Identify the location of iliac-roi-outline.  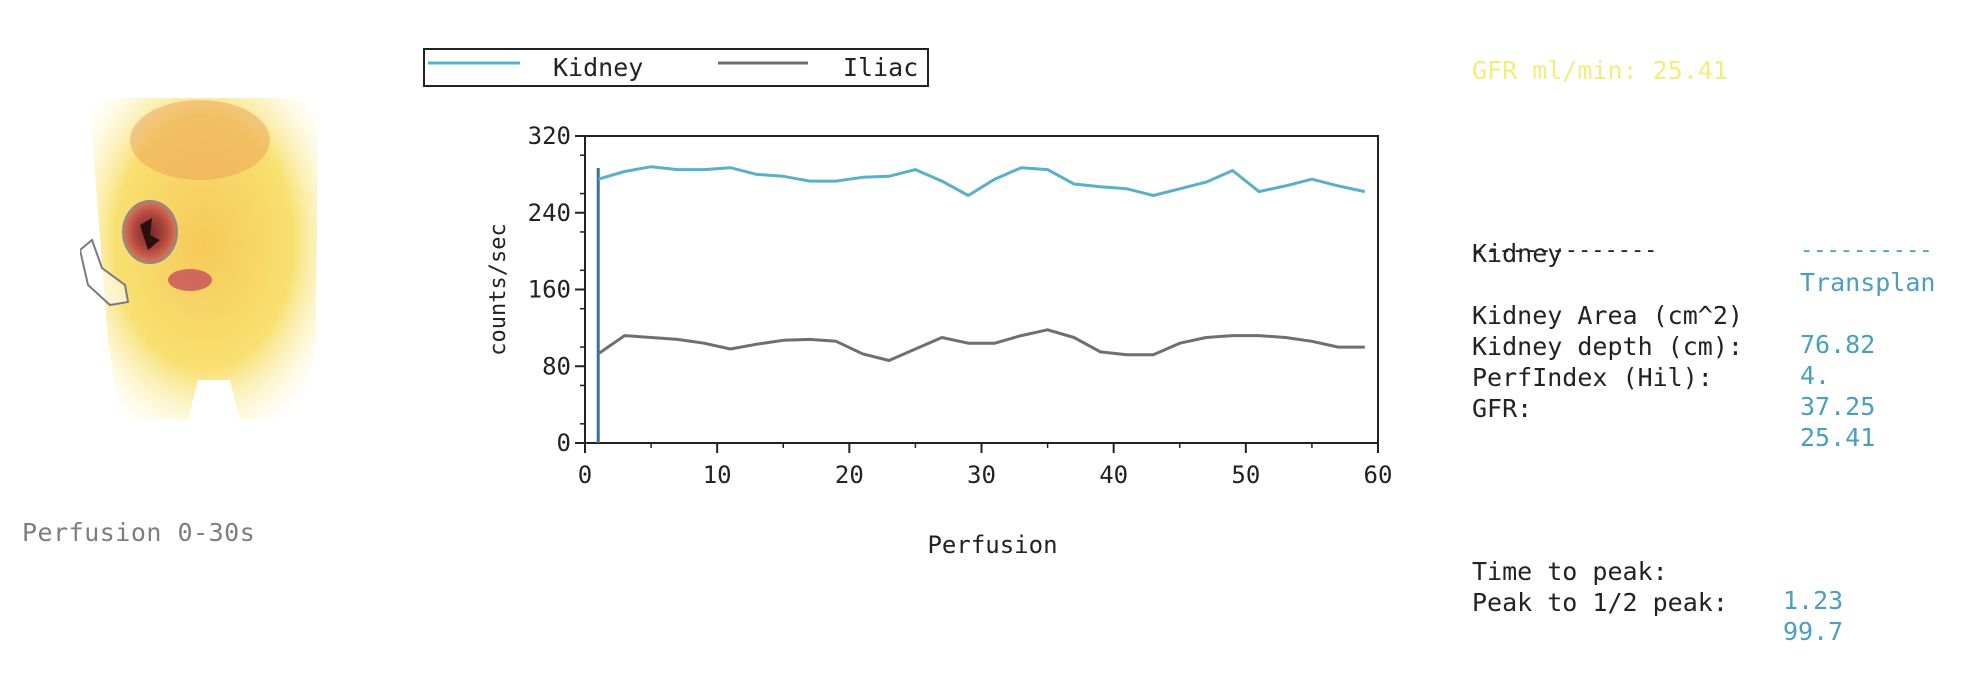
(105, 272).